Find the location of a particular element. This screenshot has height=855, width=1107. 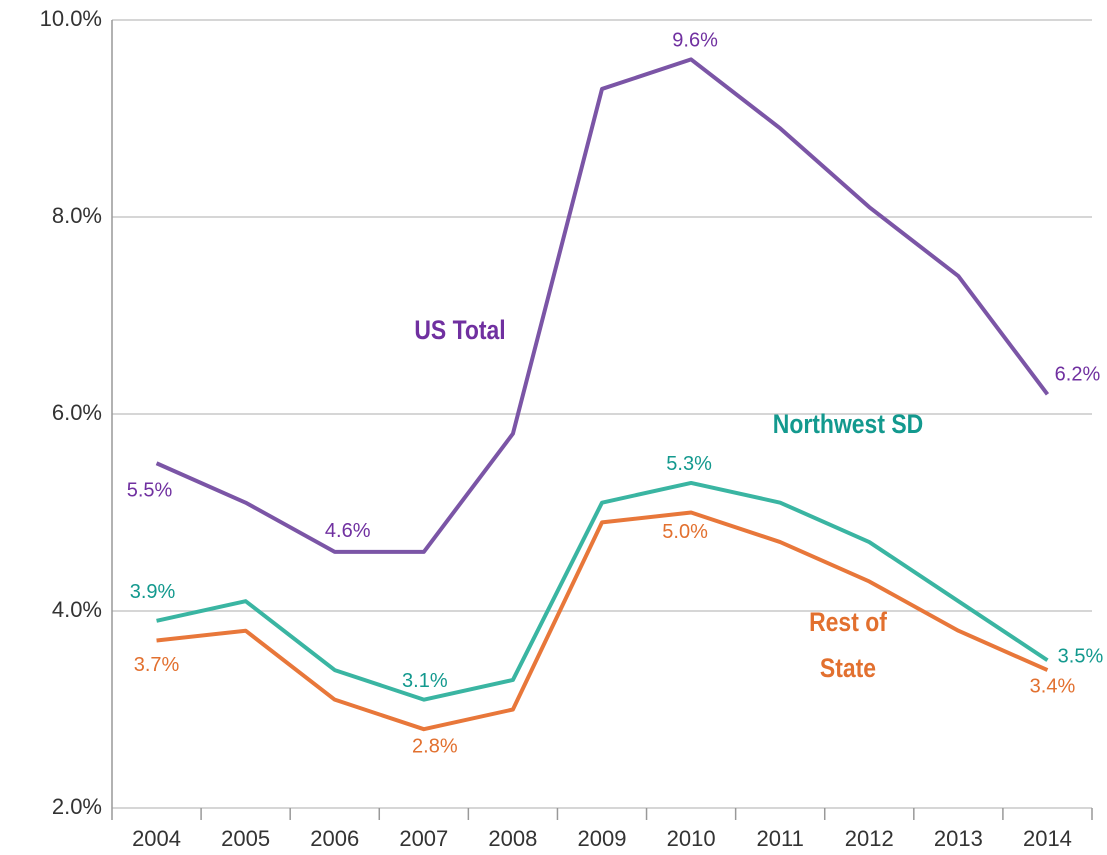

y-tick-label: 8.0% is located at coordinates (77, 215).